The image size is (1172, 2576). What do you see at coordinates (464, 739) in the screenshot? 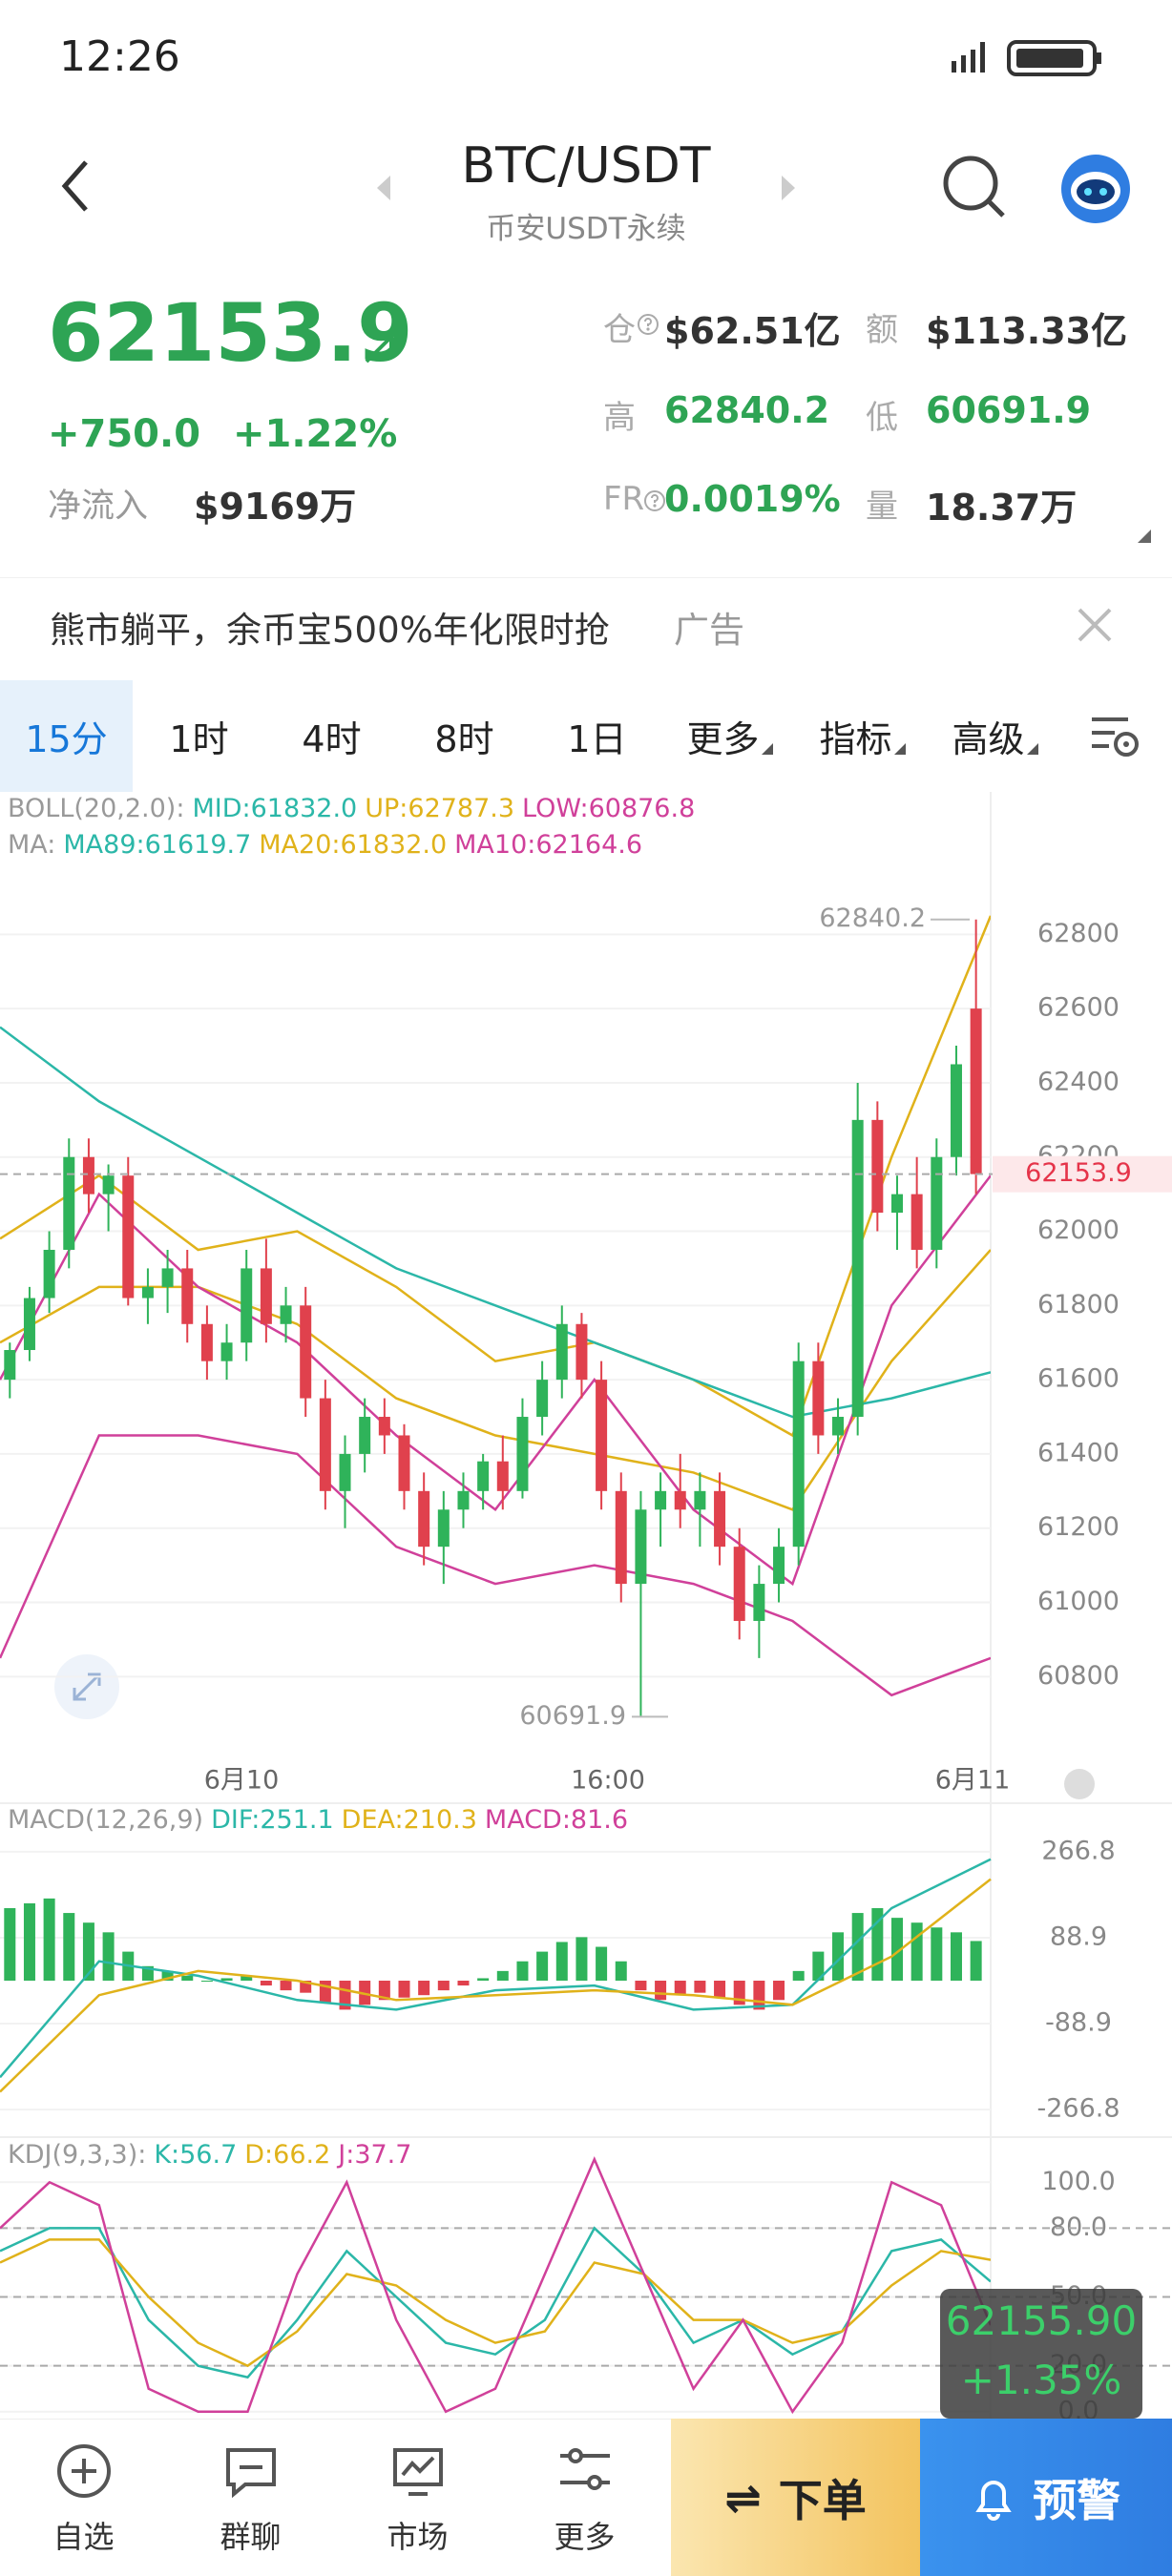
I see `interval-tab: 8时` at bounding box center [464, 739].